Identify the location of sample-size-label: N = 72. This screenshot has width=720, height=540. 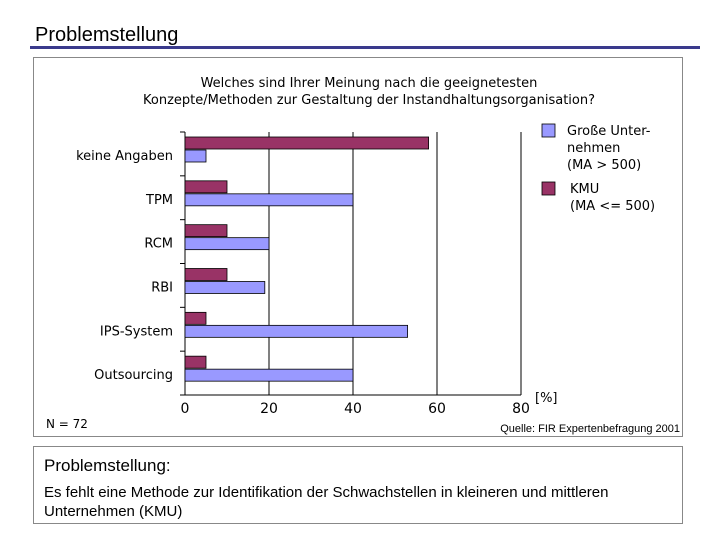
(67, 424).